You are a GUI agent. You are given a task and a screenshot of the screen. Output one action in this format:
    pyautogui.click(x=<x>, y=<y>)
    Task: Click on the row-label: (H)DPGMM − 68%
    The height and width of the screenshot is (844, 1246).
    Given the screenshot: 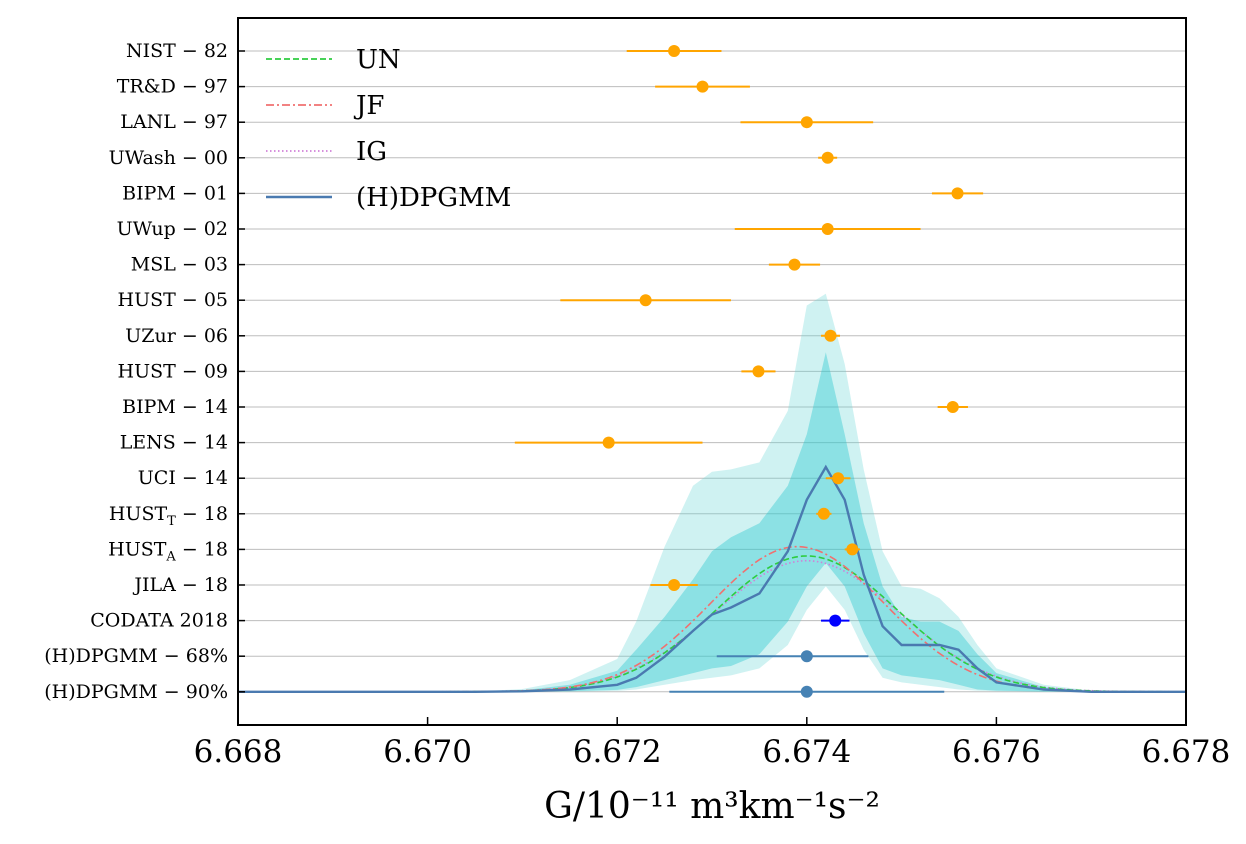 What is the action you would take?
    pyautogui.click(x=136, y=656)
    